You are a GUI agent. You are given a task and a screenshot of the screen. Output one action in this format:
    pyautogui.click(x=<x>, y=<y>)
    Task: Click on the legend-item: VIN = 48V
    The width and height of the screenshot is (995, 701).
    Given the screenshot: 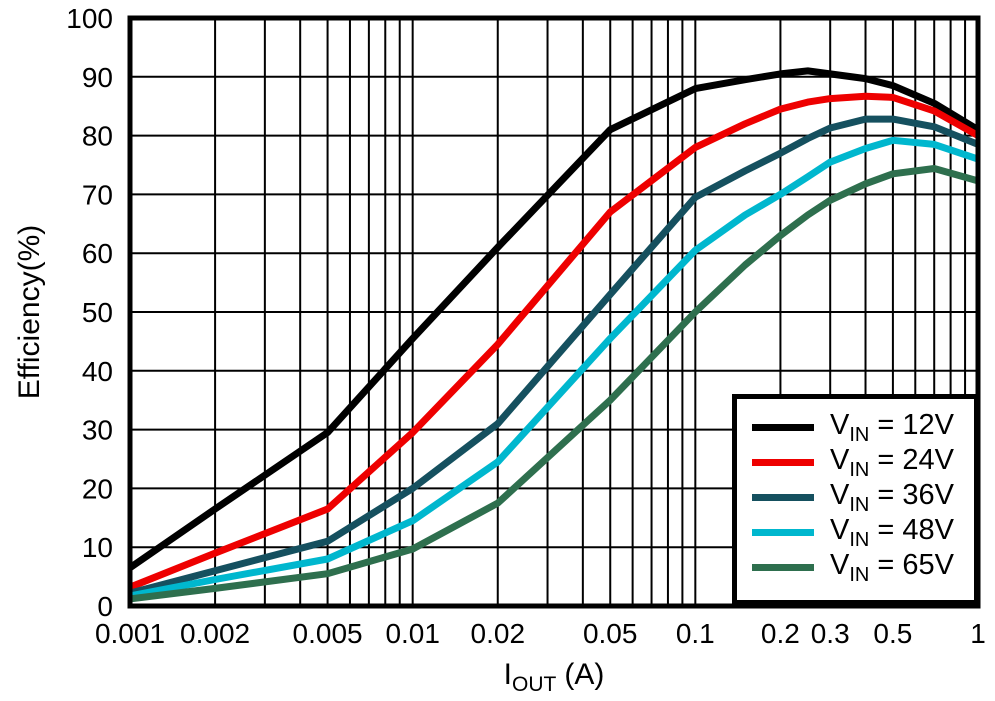 What is the action you would take?
    pyautogui.click(x=863, y=532)
    